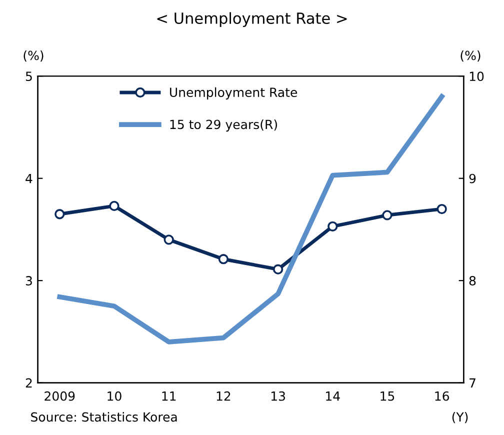  Describe the element at coordinates (223, 396) in the screenshot. I see `x-tick-label: 12` at that location.